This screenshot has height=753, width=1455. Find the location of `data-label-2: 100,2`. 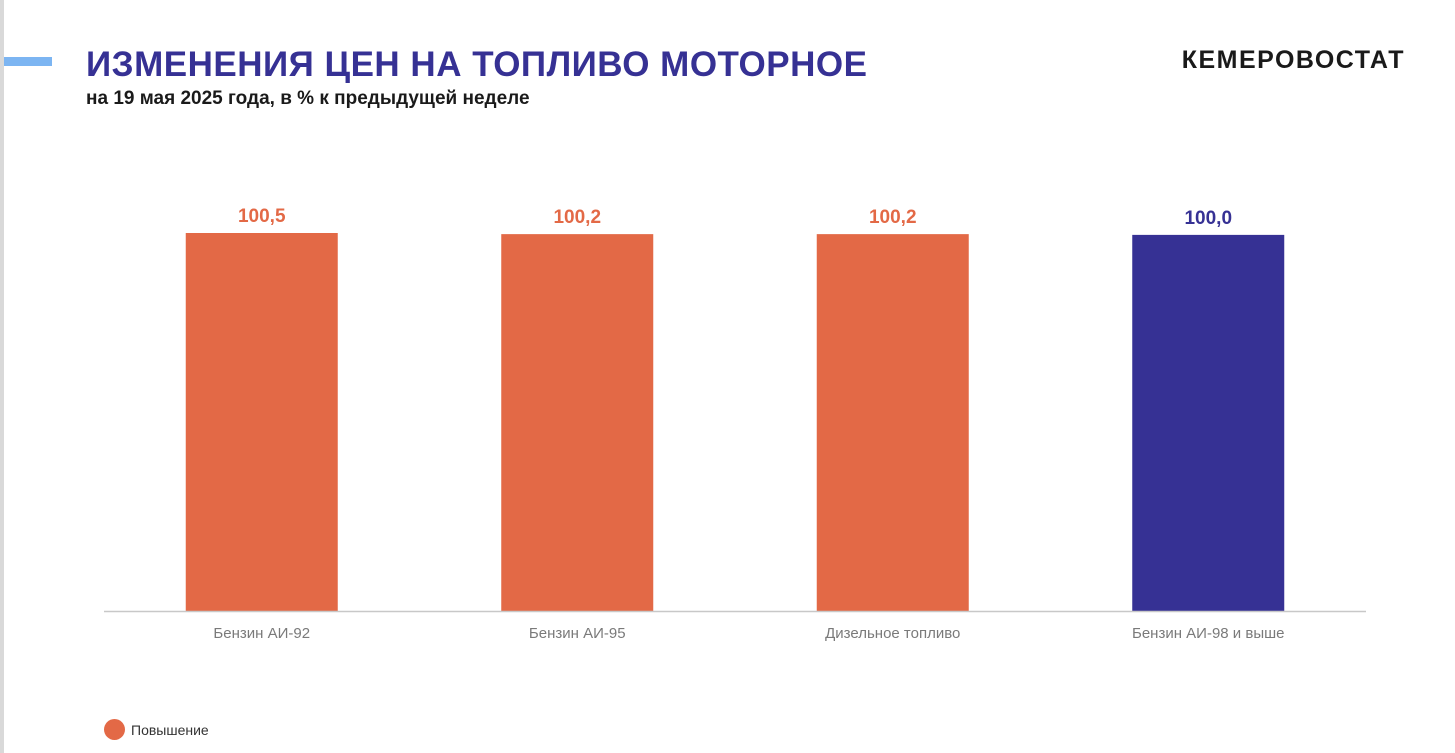

data-label-2: 100,2 is located at coordinates (577, 217).